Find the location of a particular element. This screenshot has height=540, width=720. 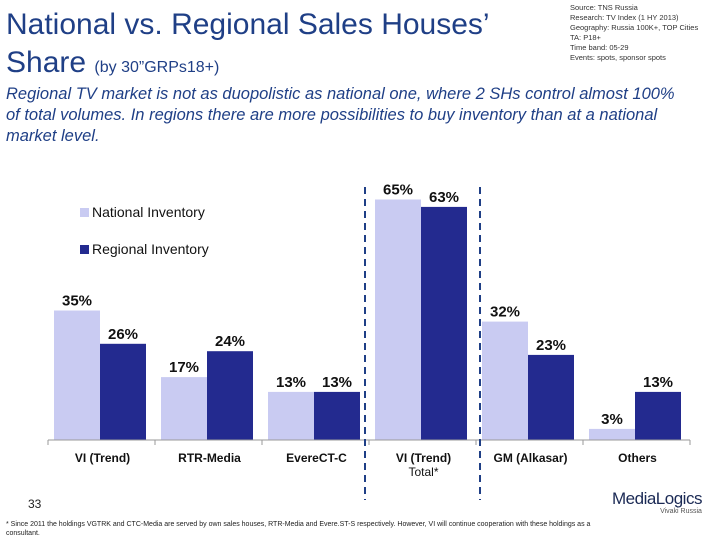

page-number: 33 is located at coordinates (35, 504).